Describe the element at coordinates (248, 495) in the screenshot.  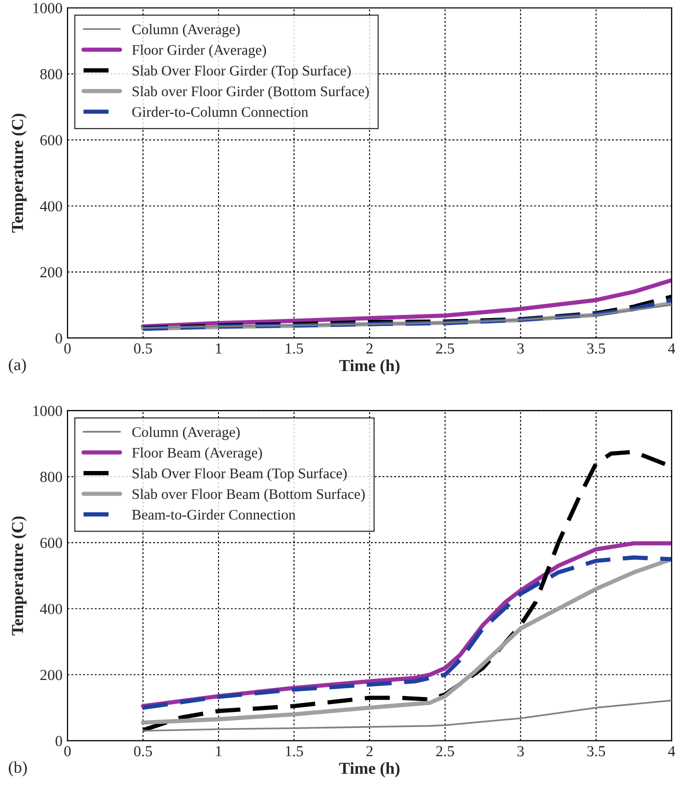
I see `legend-label: Slab over Floor Beam (Bottom Surface)` at that location.